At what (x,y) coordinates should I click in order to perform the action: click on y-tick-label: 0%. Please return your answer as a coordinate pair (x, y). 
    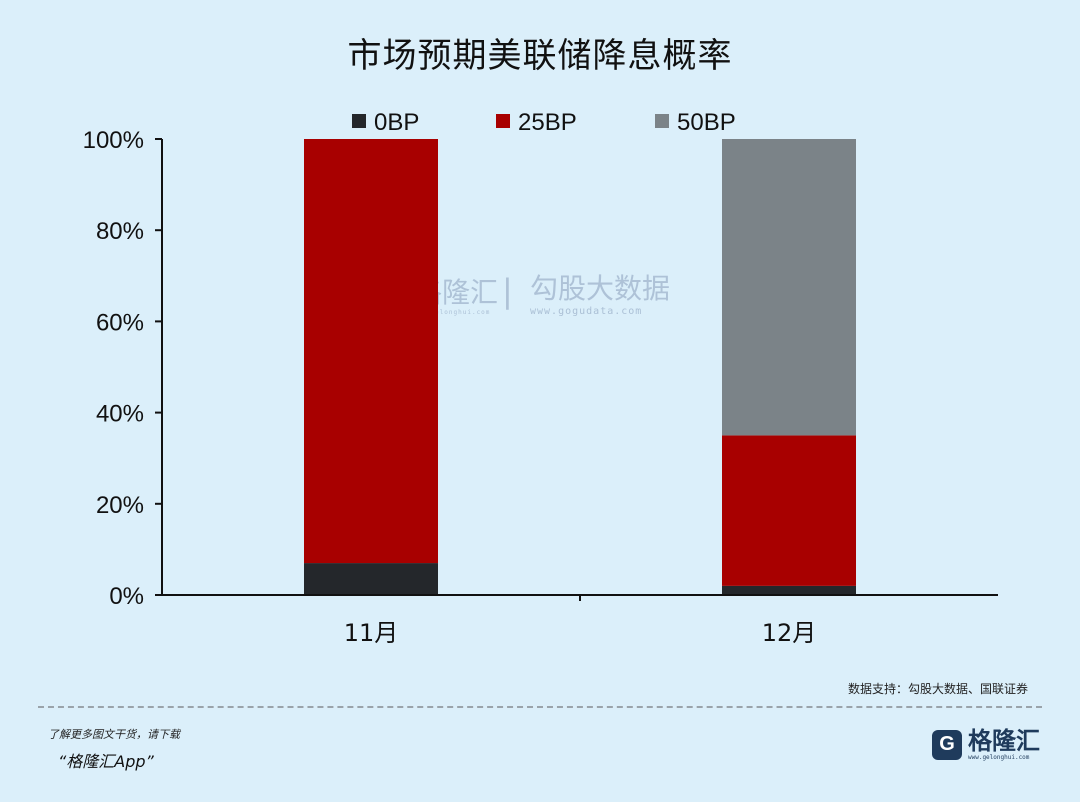
    Looking at the image, I should click on (126, 596).